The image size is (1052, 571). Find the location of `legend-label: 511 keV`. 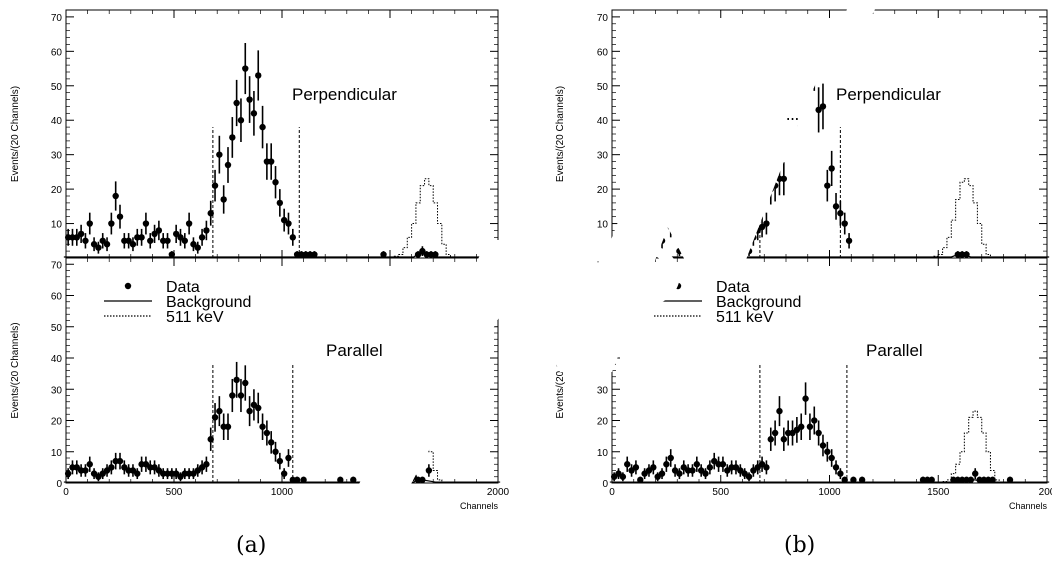

legend-label: 511 keV is located at coordinates (195, 317).